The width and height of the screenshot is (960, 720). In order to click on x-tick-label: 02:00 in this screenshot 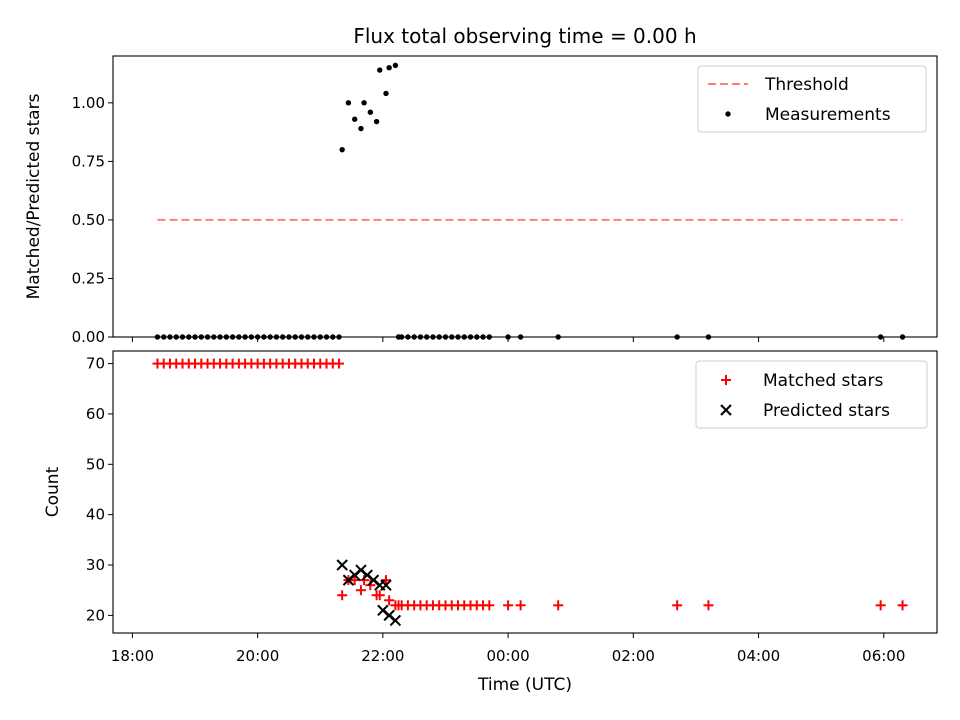, I will do `click(633, 656)`.